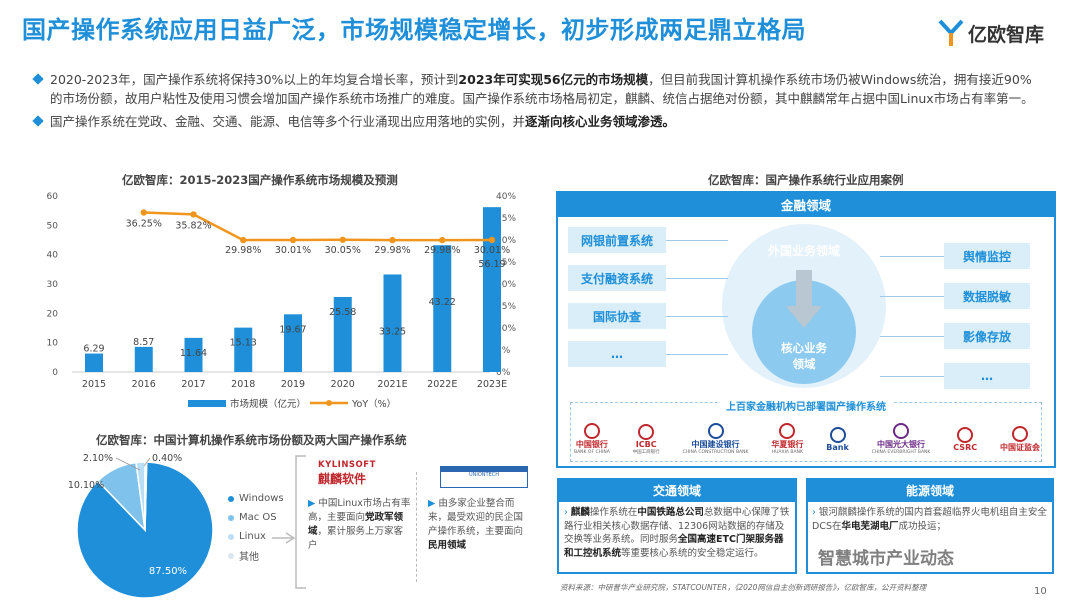  What do you see at coordinates (55, 373) in the screenshot?
I see `y-left-tick-label: 0` at bounding box center [55, 373].